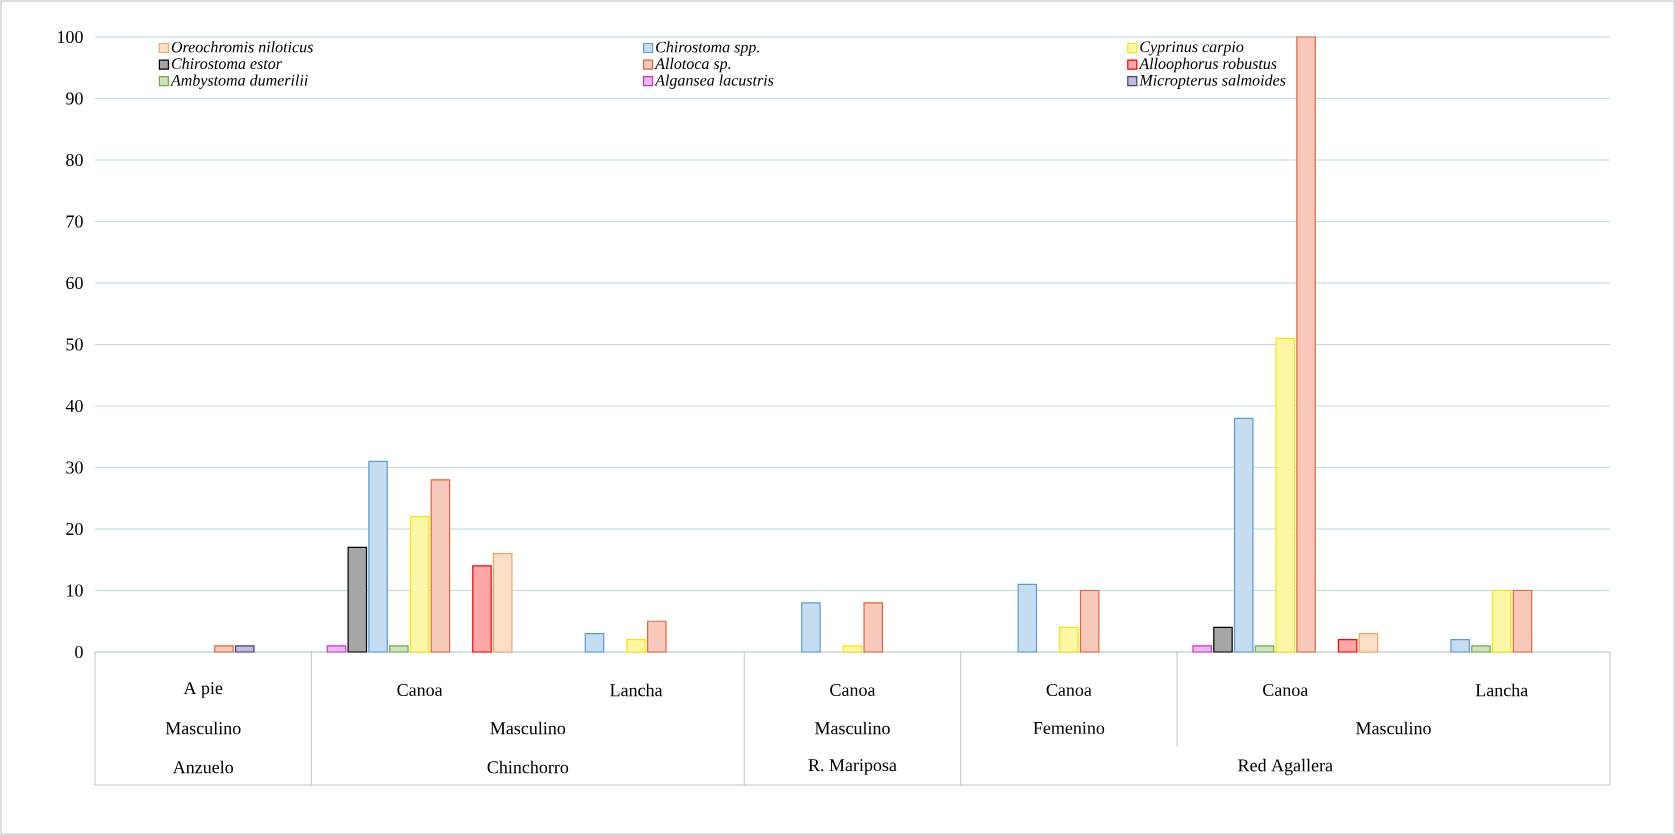 The image size is (1675, 835). What do you see at coordinates (74, 98) in the screenshot?
I see `y-tick-label: 90` at bounding box center [74, 98].